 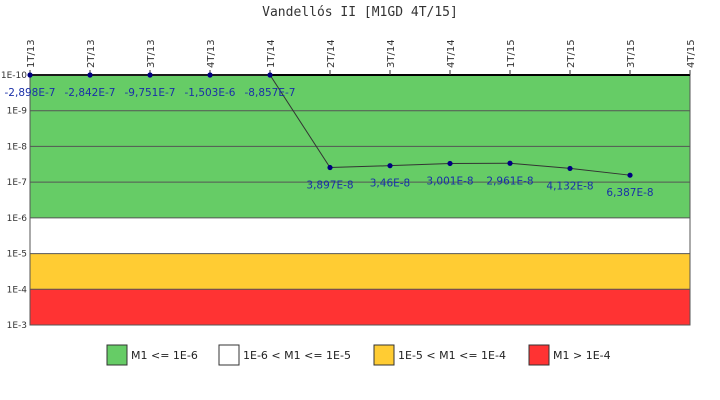 What do you see at coordinates (14, 76) in the screenshot?
I see `y-tick-label: 1E-10` at bounding box center [14, 76].